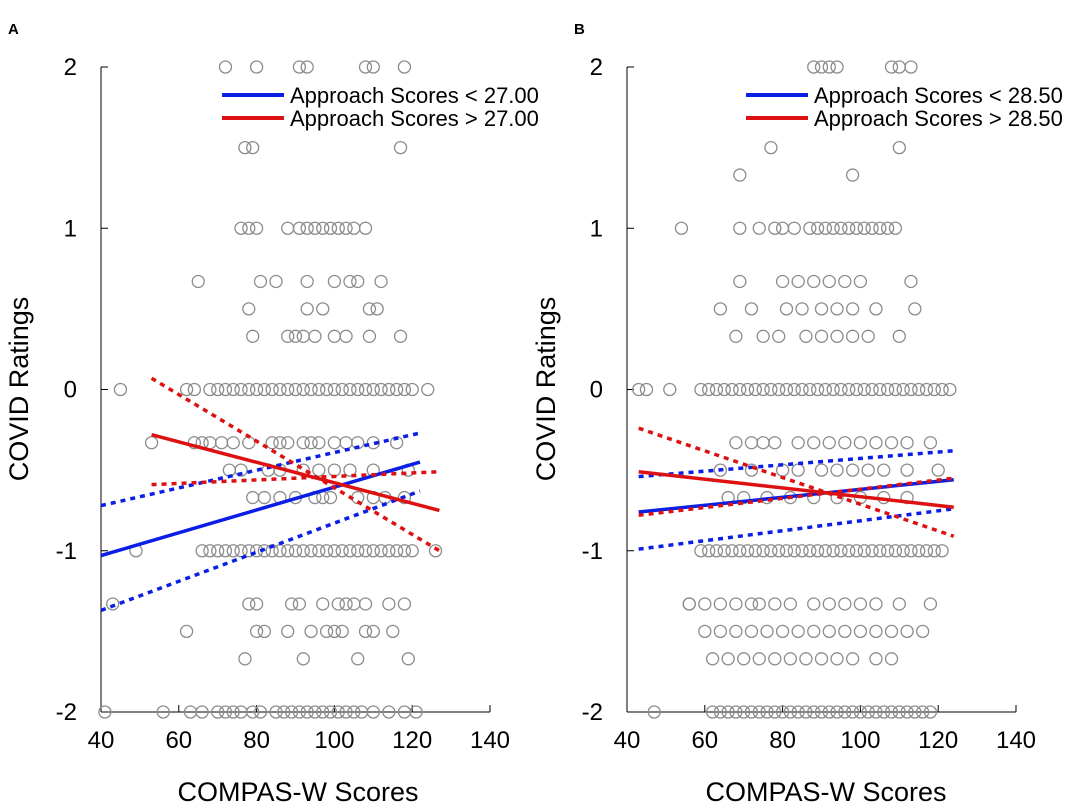  What do you see at coordinates (938, 118) in the screenshot?
I see `legend-label-high-b: Approach Scores > 28.50` at bounding box center [938, 118].